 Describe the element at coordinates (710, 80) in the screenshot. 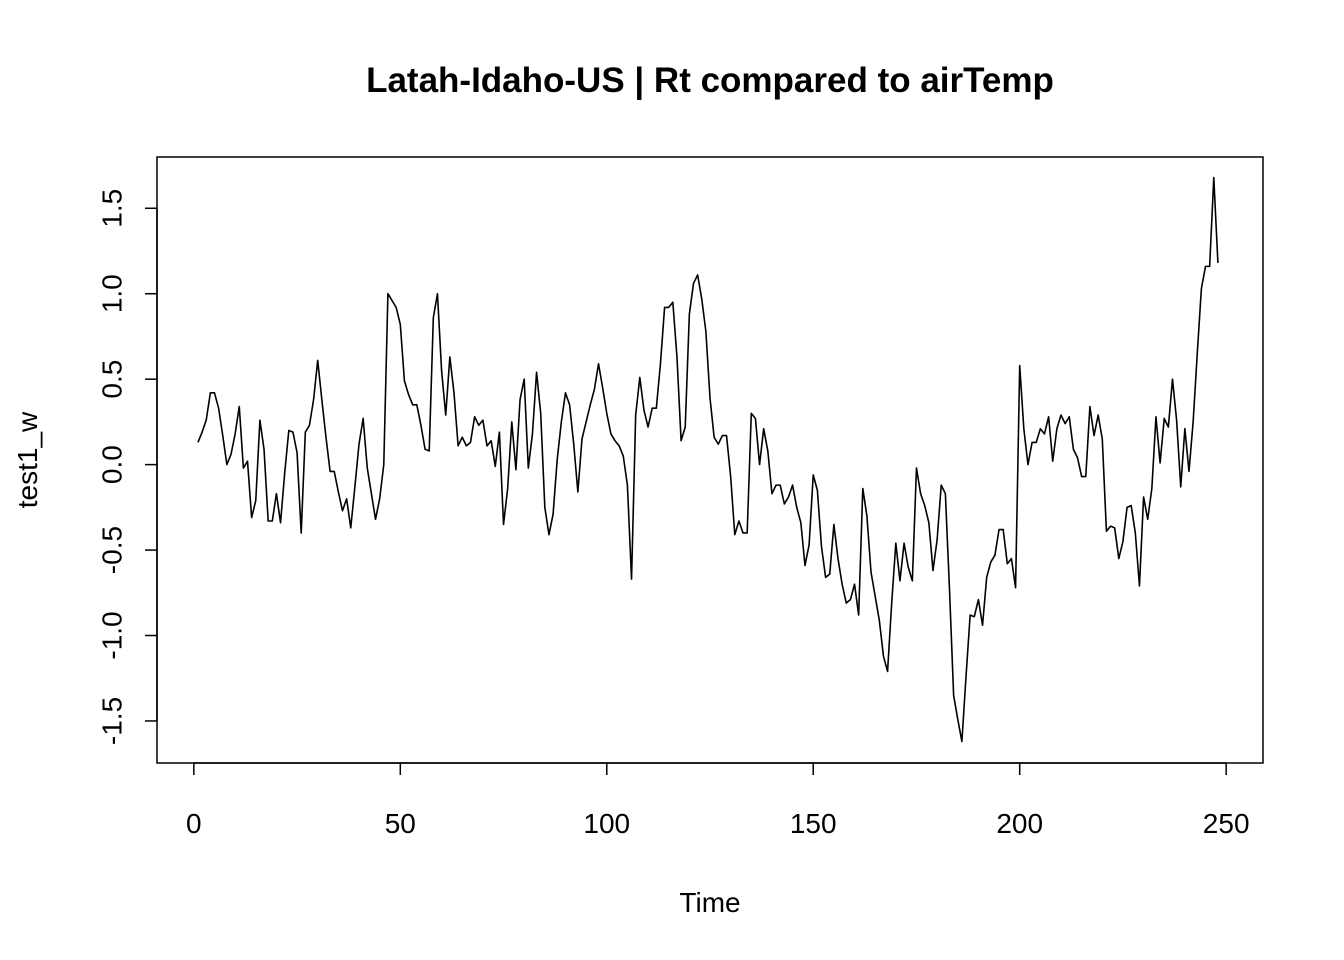

I see `chart-title: Latah-Idaho-US | Rt compared to airTemp` at that location.